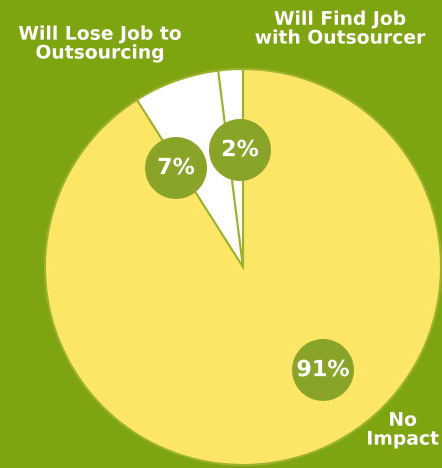  What do you see at coordinates (340, 27) in the screenshot?
I see `slice-label: Will Find Job with Outsourcer` at bounding box center [340, 27].